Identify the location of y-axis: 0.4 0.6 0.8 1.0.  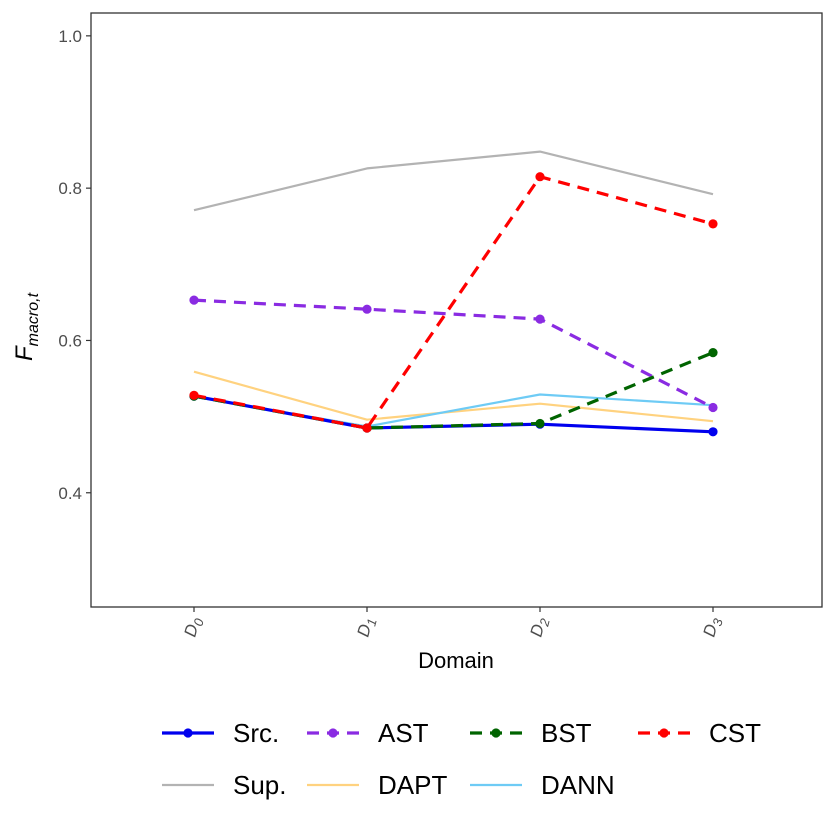
(74, 265).